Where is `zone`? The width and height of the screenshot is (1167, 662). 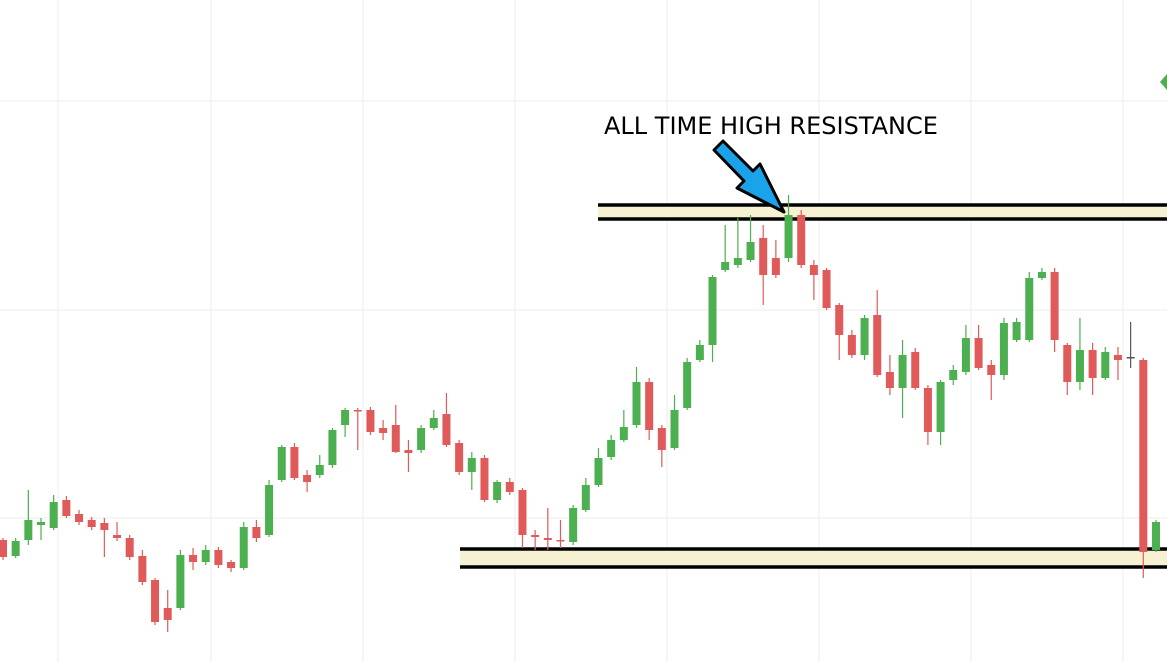
zone is located at coordinates (882, 212).